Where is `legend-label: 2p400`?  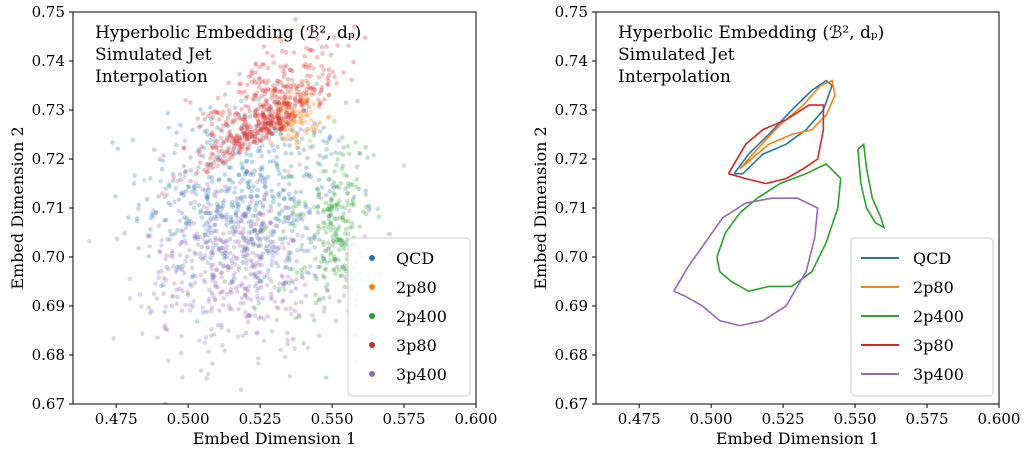
legend-label: 2p400 is located at coordinates (421, 316).